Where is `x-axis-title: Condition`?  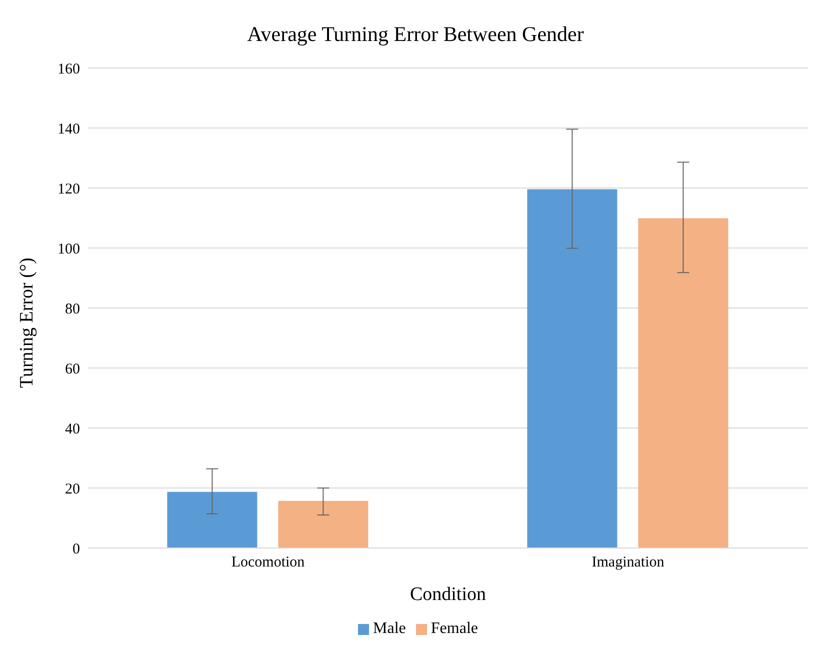
x-axis-title: Condition is located at coordinates (448, 594).